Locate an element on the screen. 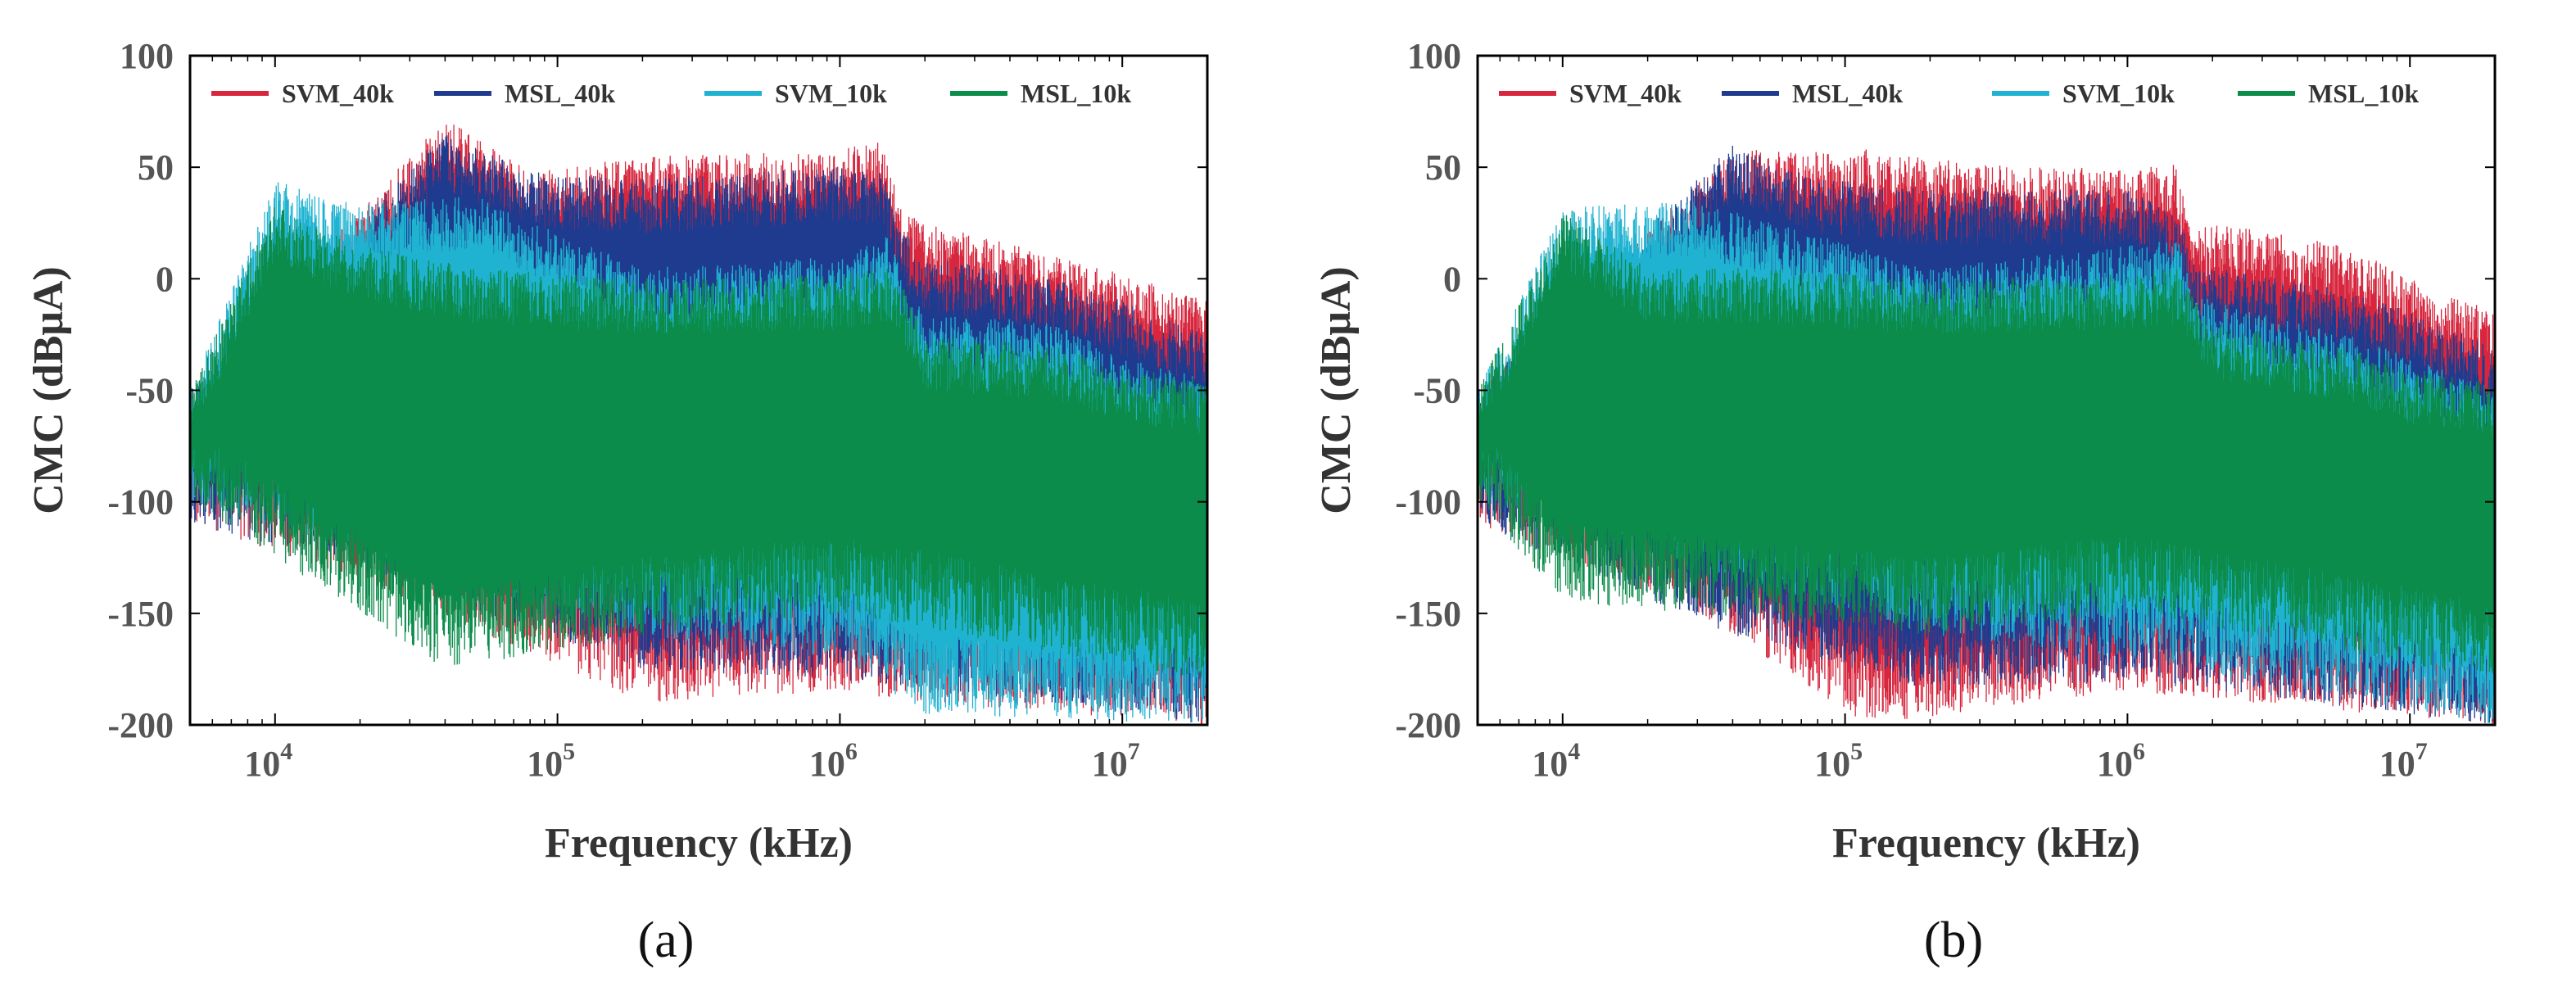  panel-caption: (b) is located at coordinates (1953, 940).